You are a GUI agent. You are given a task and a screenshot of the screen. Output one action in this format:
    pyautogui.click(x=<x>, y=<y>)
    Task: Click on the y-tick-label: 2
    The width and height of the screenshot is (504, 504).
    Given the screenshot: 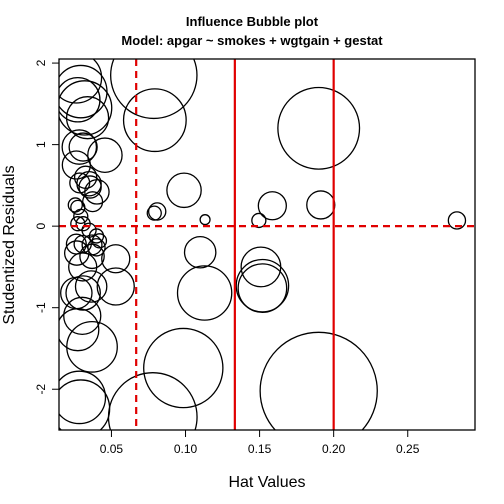 What is the action you would take?
    pyautogui.click(x=41, y=62)
    